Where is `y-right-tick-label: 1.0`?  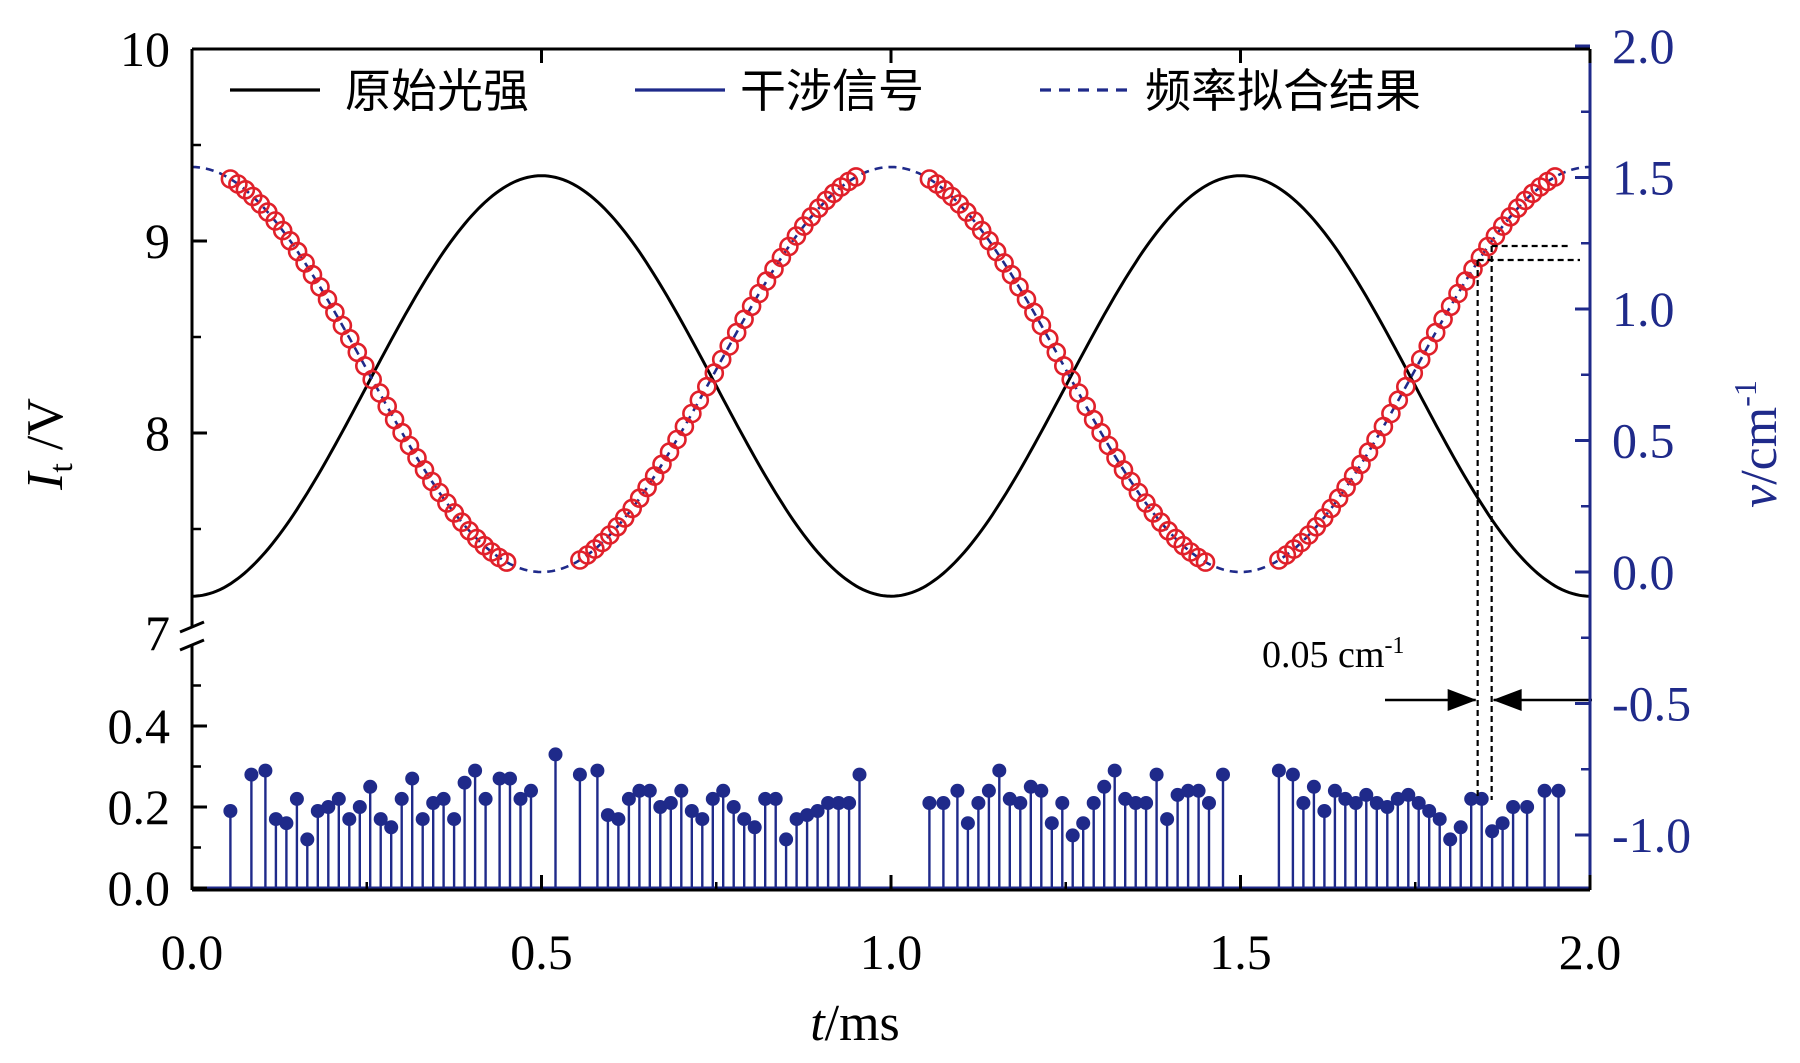 y-right-tick-label: 1.0 is located at coordinates (1643, 309).